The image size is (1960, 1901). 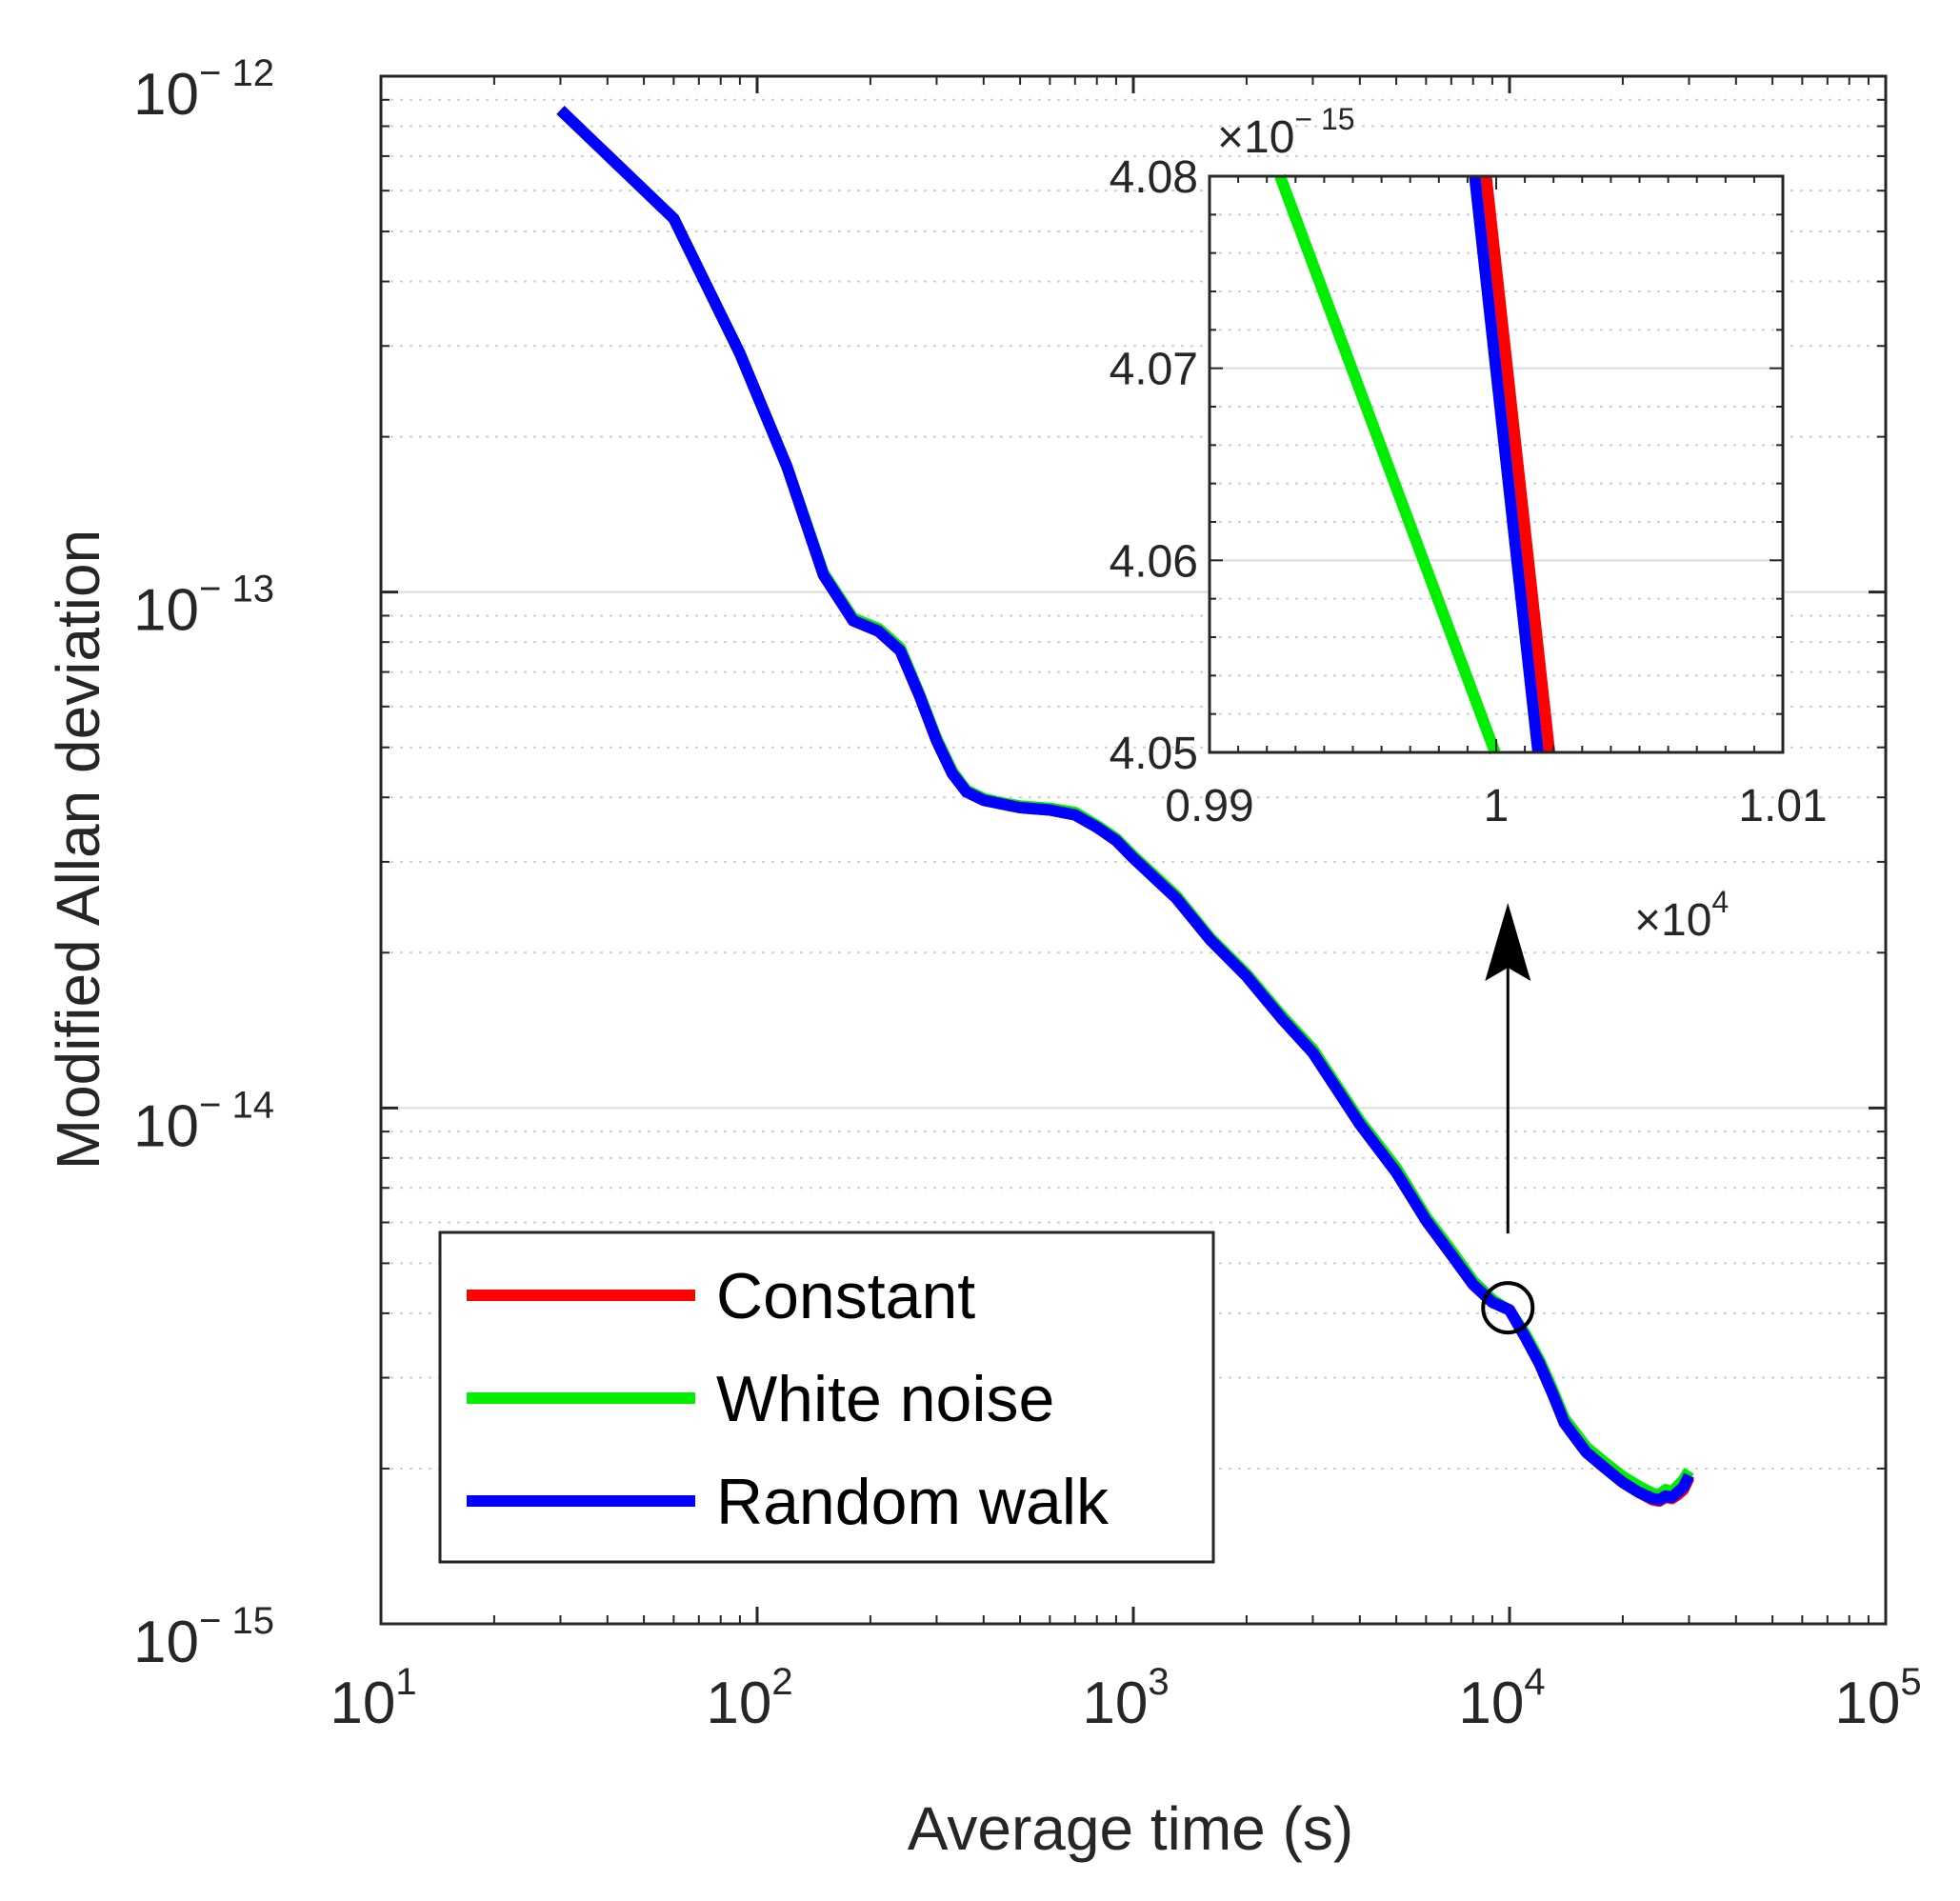 I want to click on zoom-annotation, so click(x=1508, y=1119).